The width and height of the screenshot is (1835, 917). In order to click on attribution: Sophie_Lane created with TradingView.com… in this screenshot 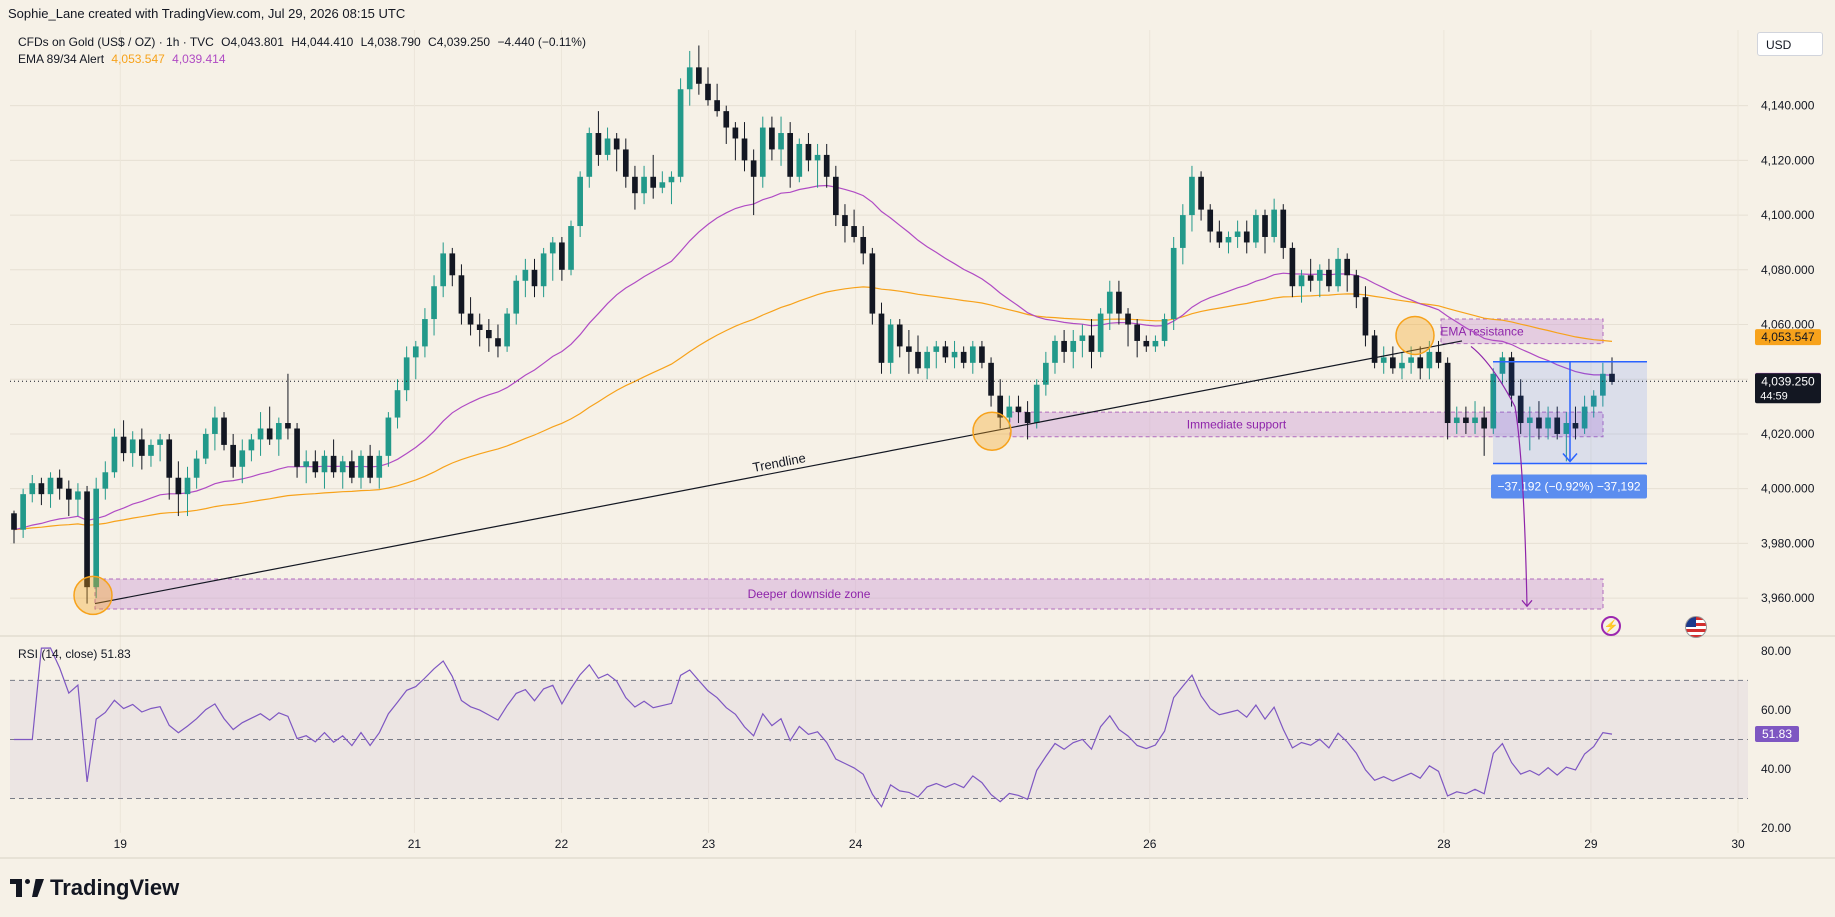, I will do `click(207, 13)`.